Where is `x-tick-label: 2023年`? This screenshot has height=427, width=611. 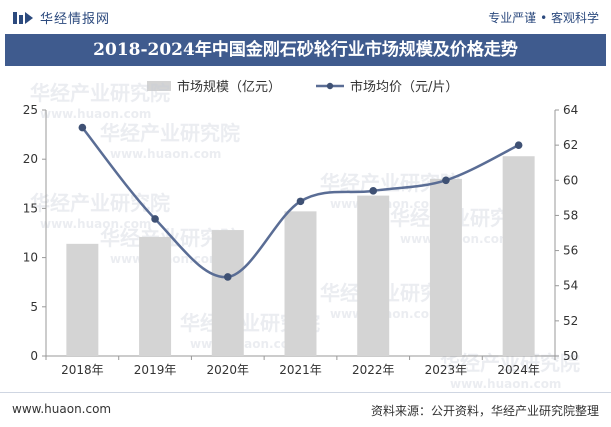 x-tick-label: 2023年 is located at coordinates (446, 370).